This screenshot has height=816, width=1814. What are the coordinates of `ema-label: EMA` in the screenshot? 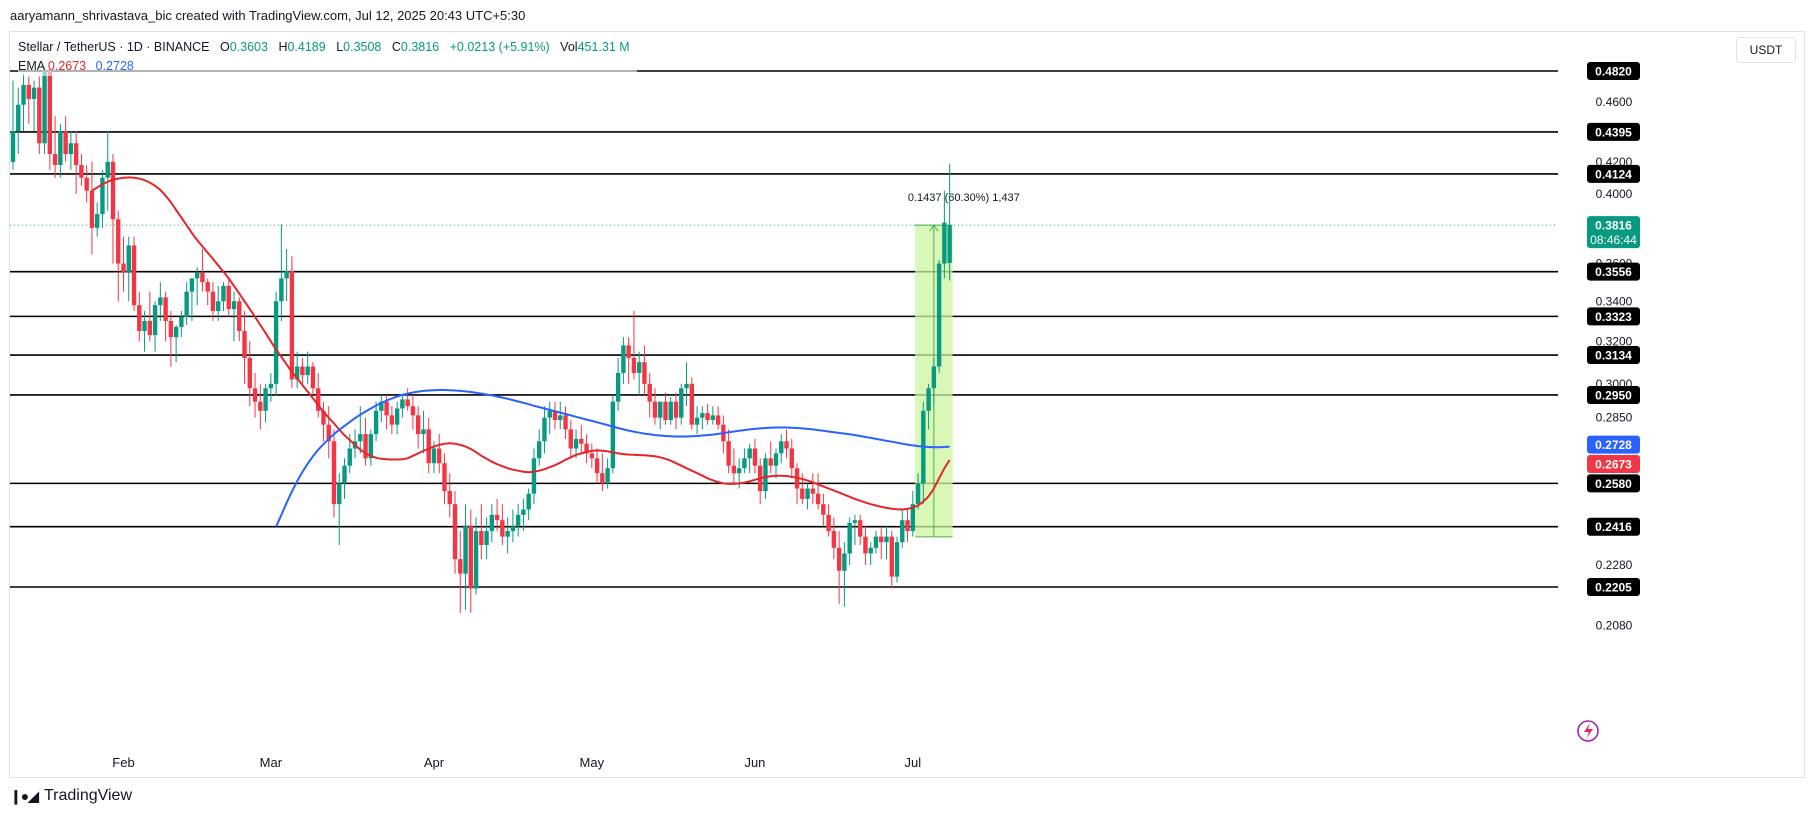 It's located at (31, 66).